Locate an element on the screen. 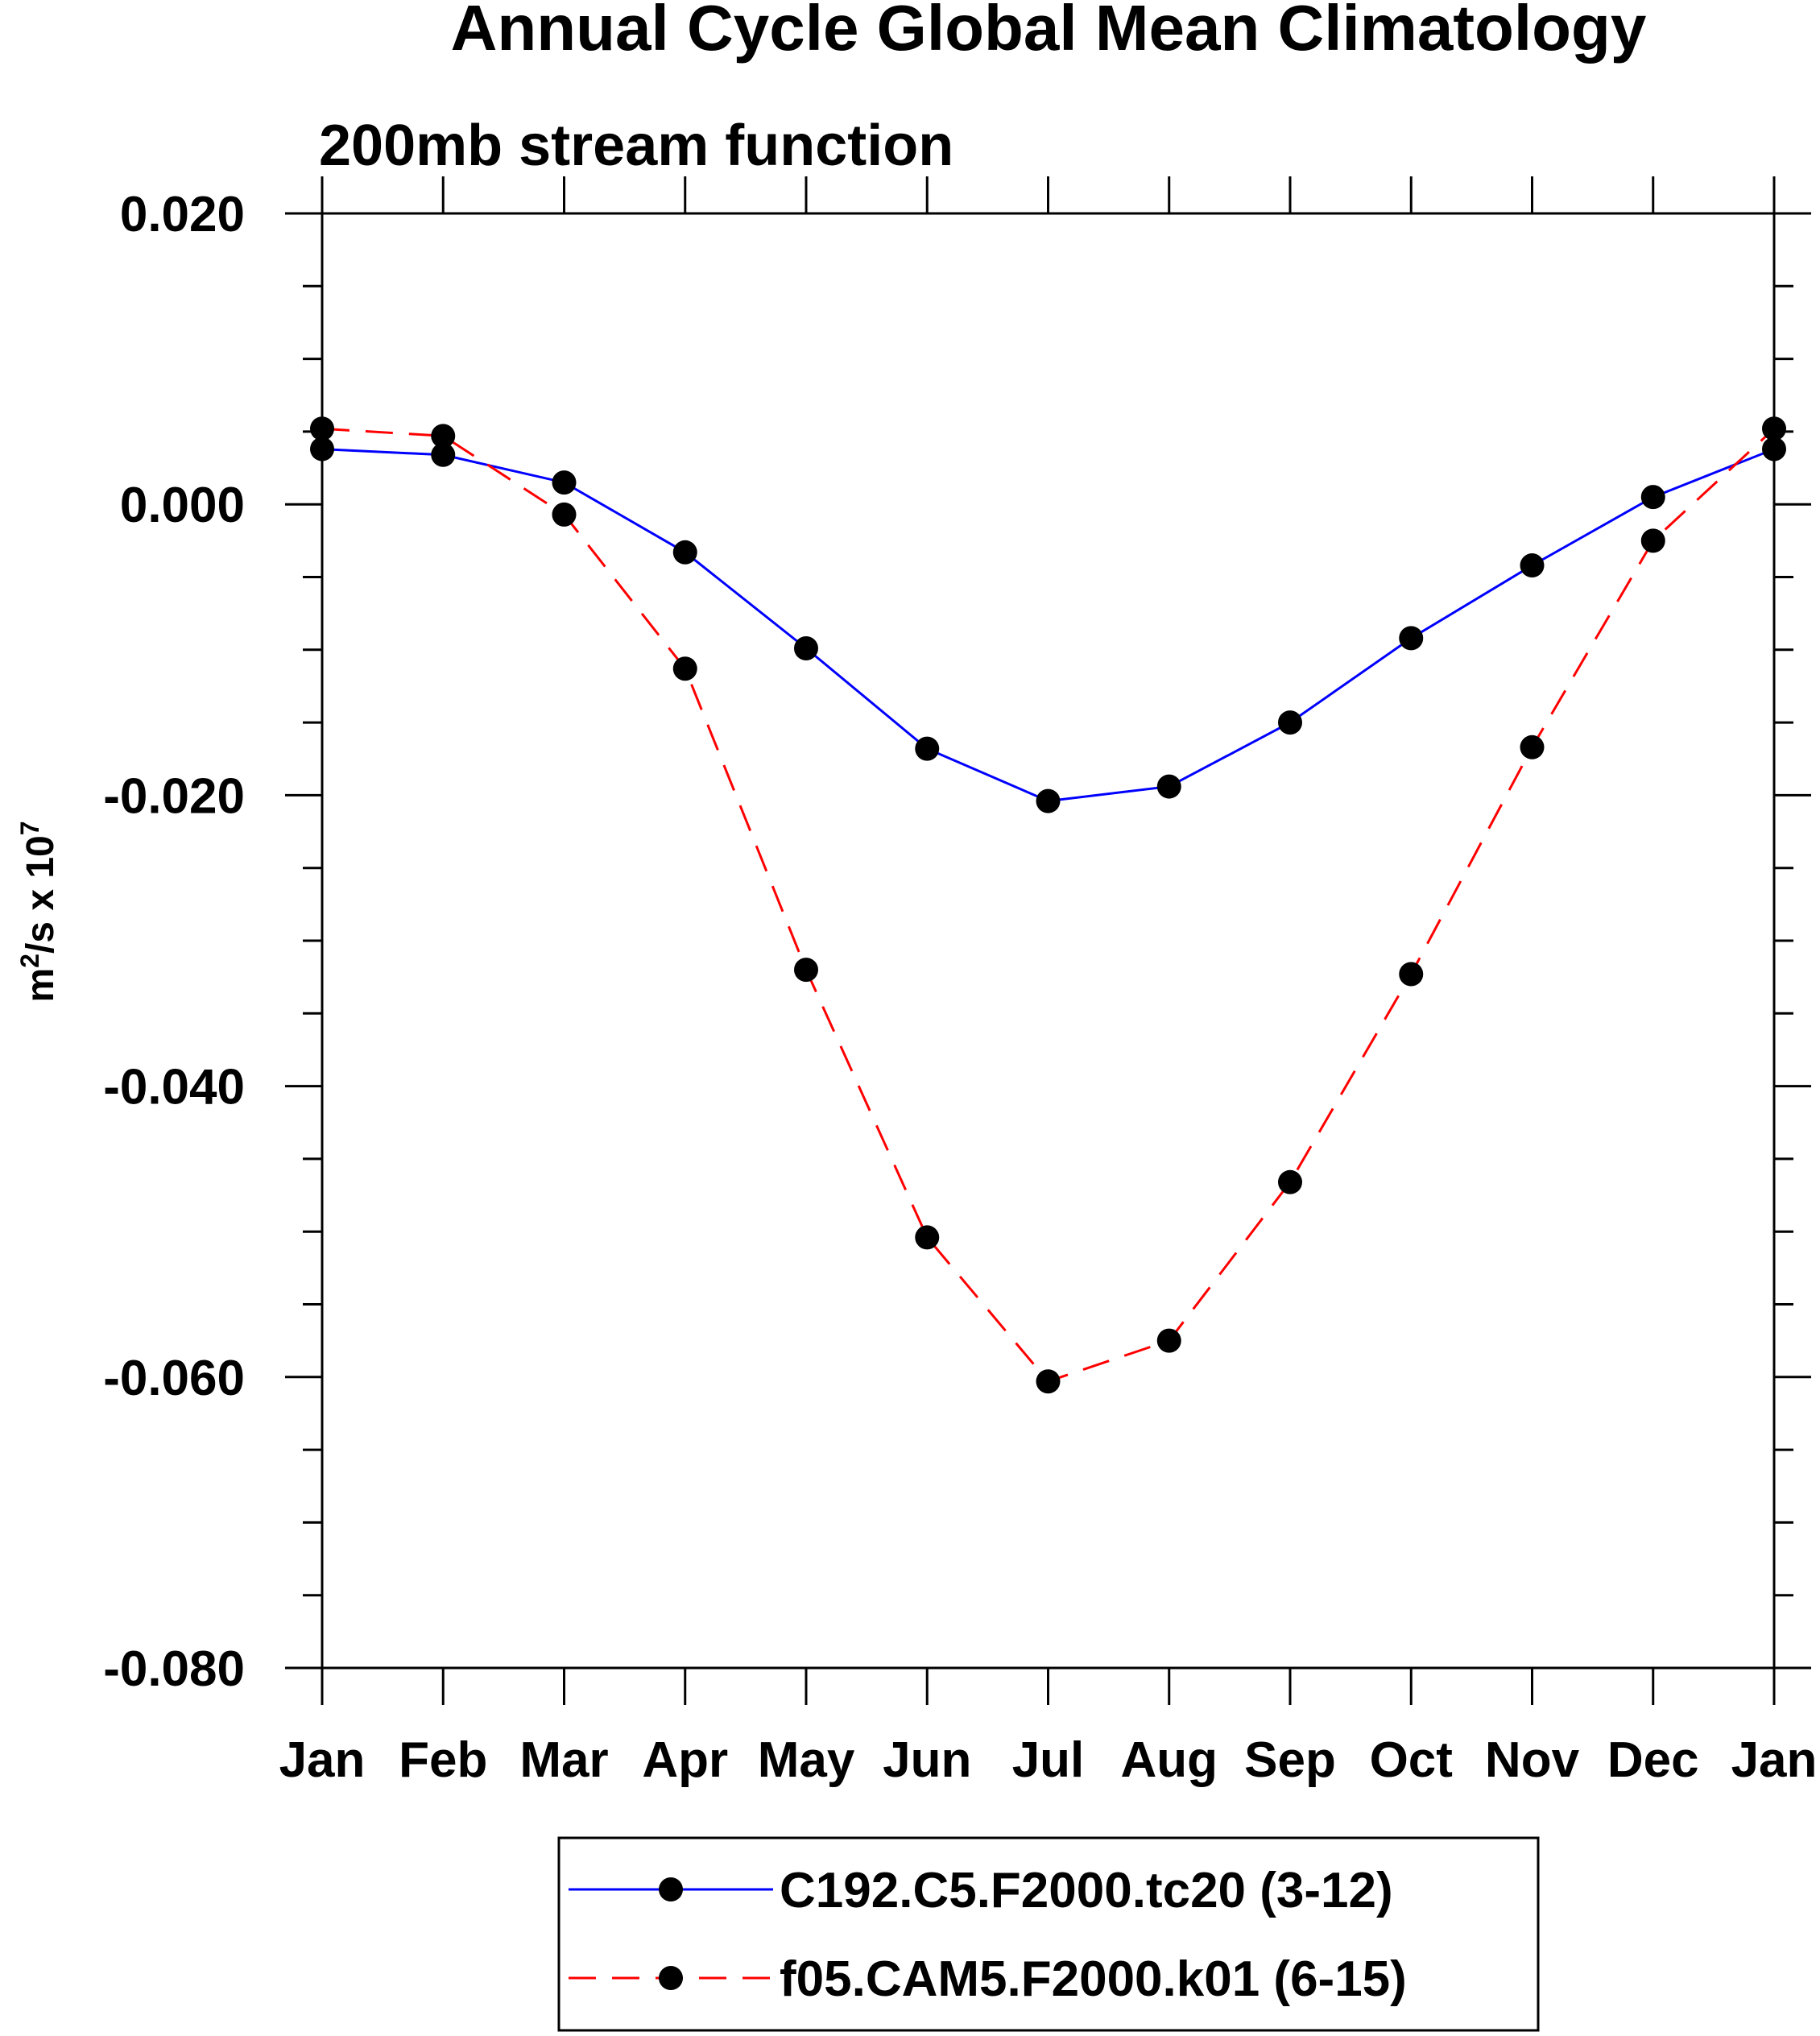 The image size is (1820, 2036). x-tick-label: Mar is located at coordinates (564, 1760).